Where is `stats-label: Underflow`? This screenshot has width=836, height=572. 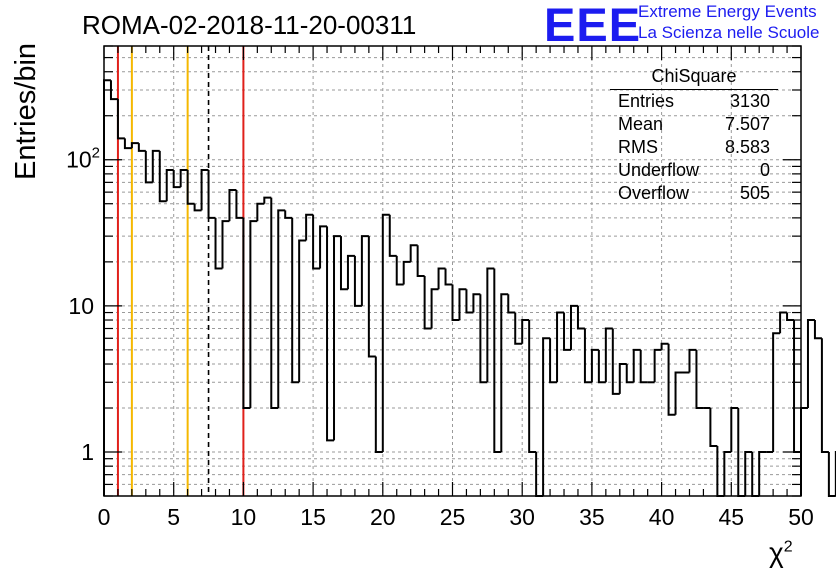
stats-label: Underflow is located at coordinates (659, 170).